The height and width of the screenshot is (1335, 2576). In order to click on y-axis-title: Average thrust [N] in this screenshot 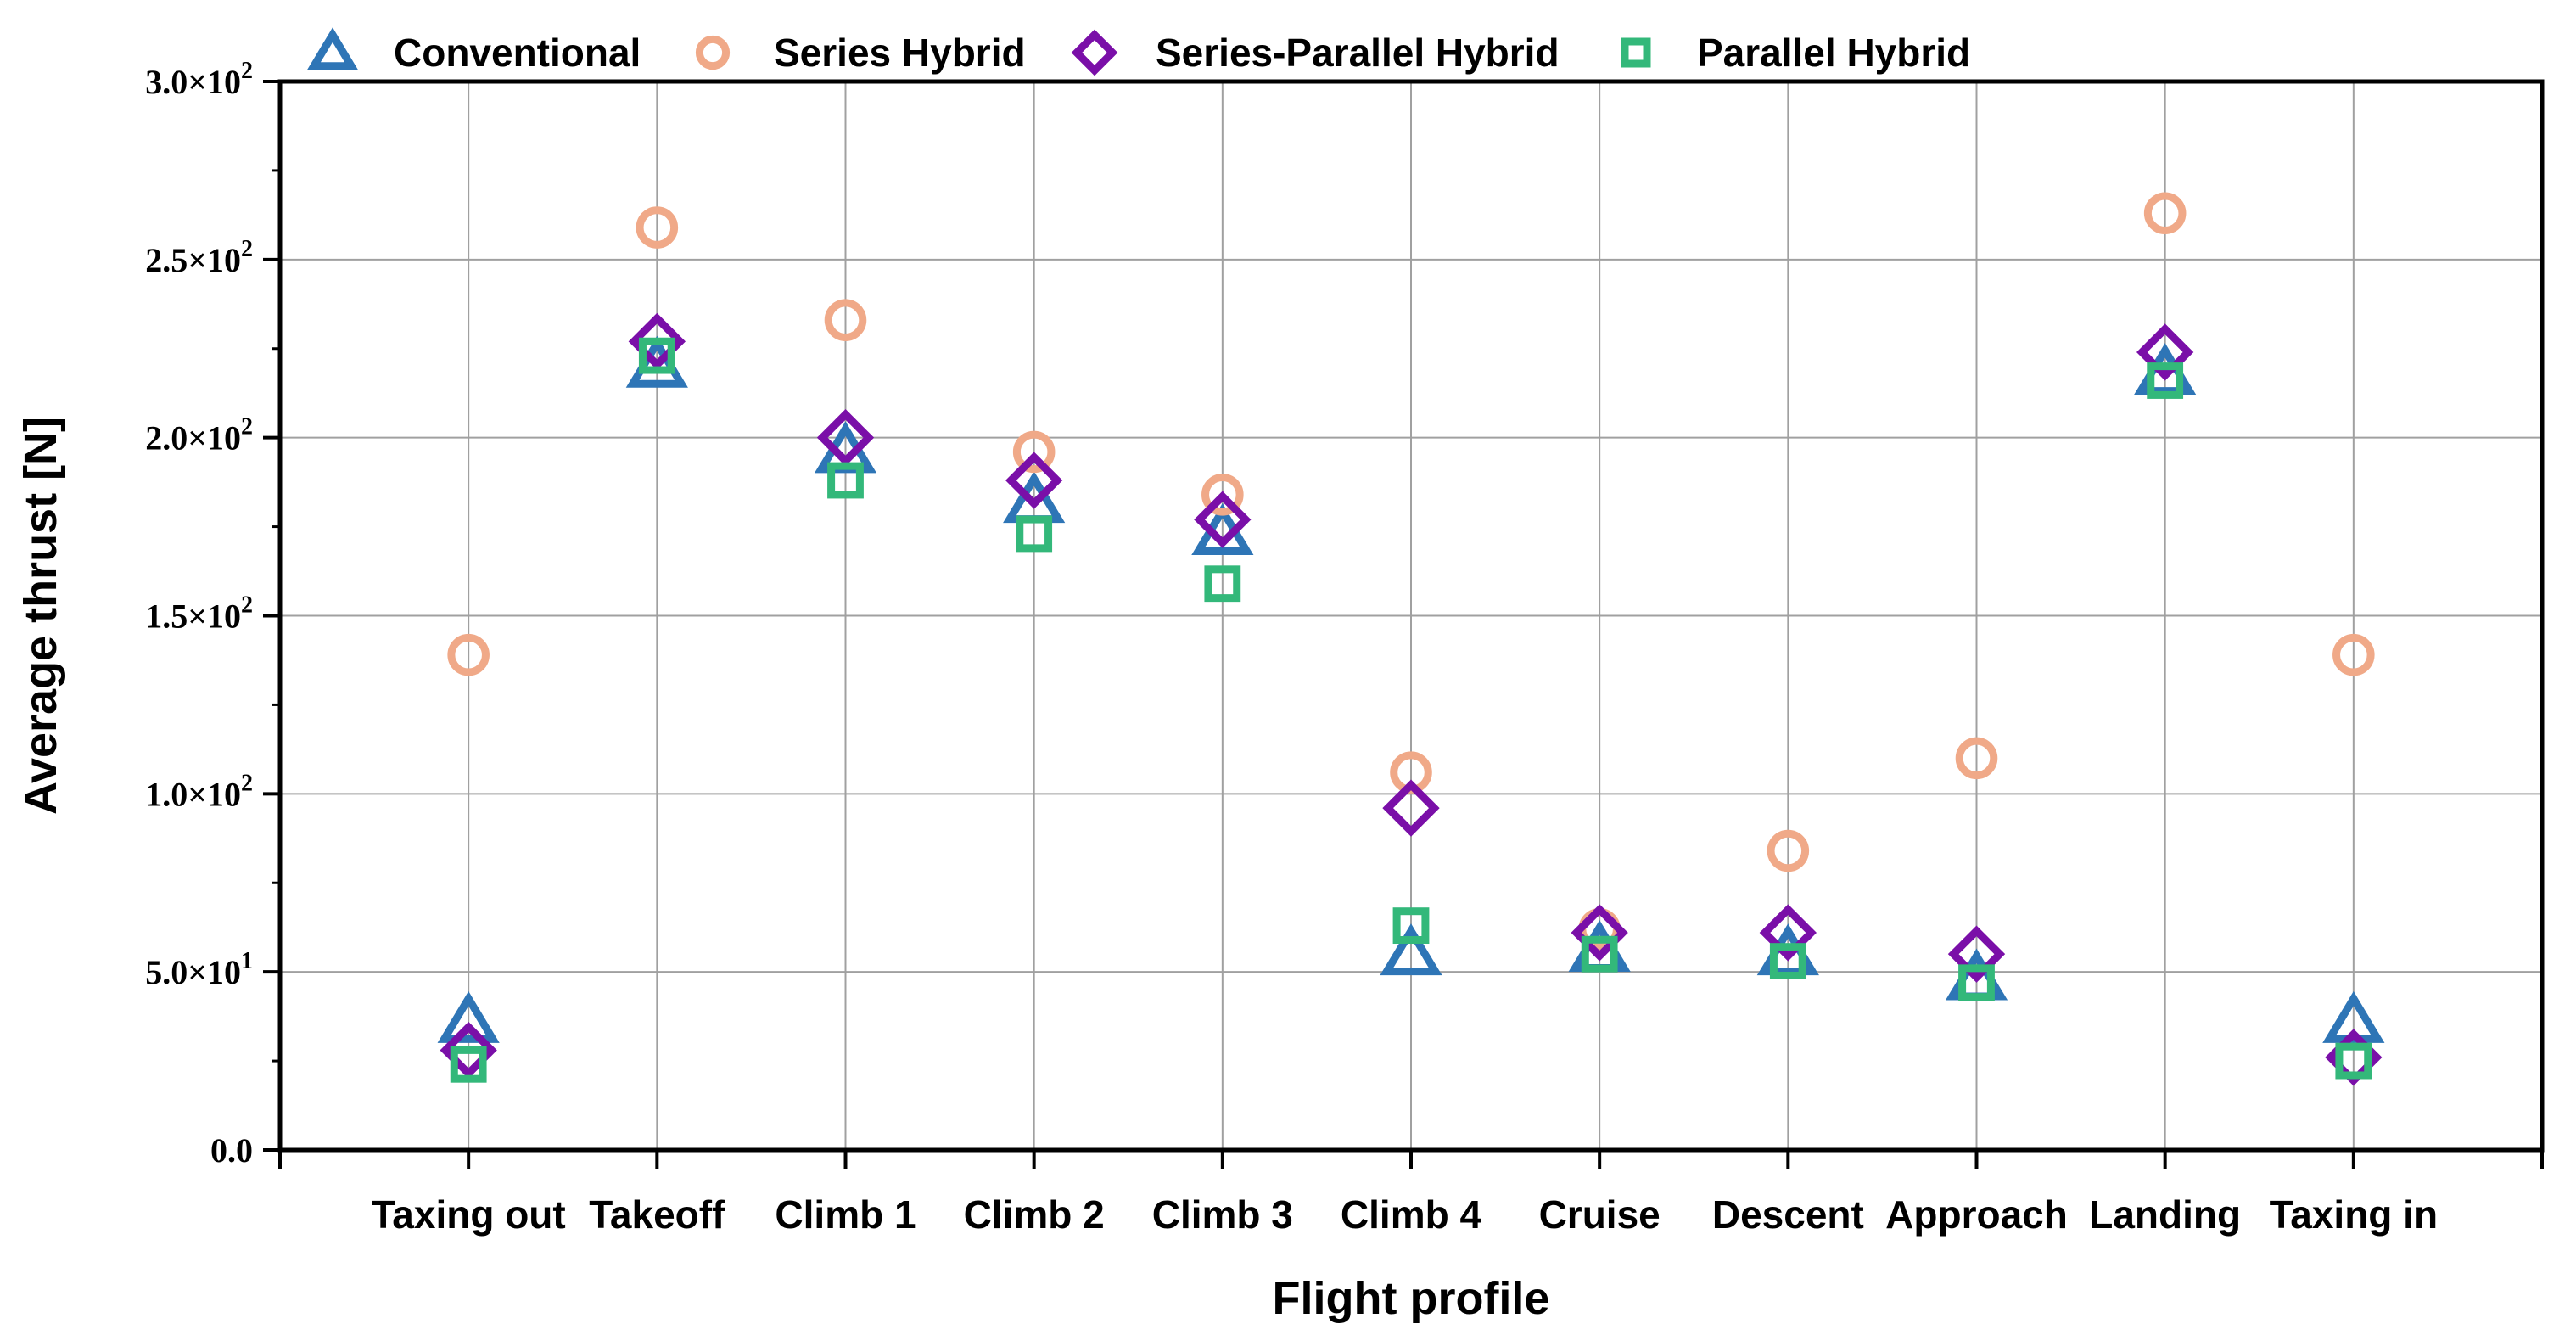, I will do `click(41, 616)`.